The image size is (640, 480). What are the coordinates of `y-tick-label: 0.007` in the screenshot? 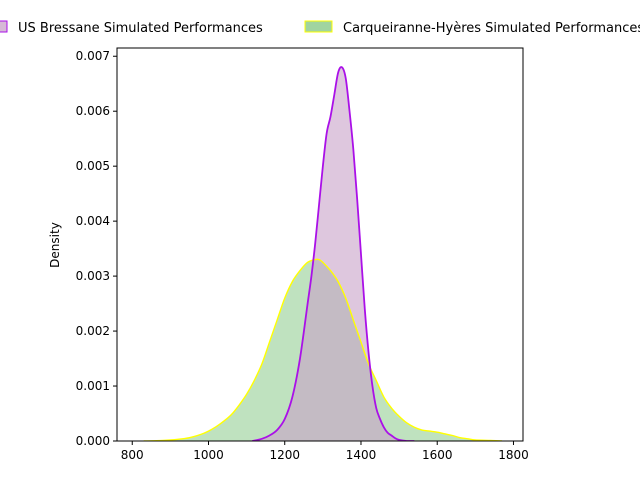 It's located at (93, 56).